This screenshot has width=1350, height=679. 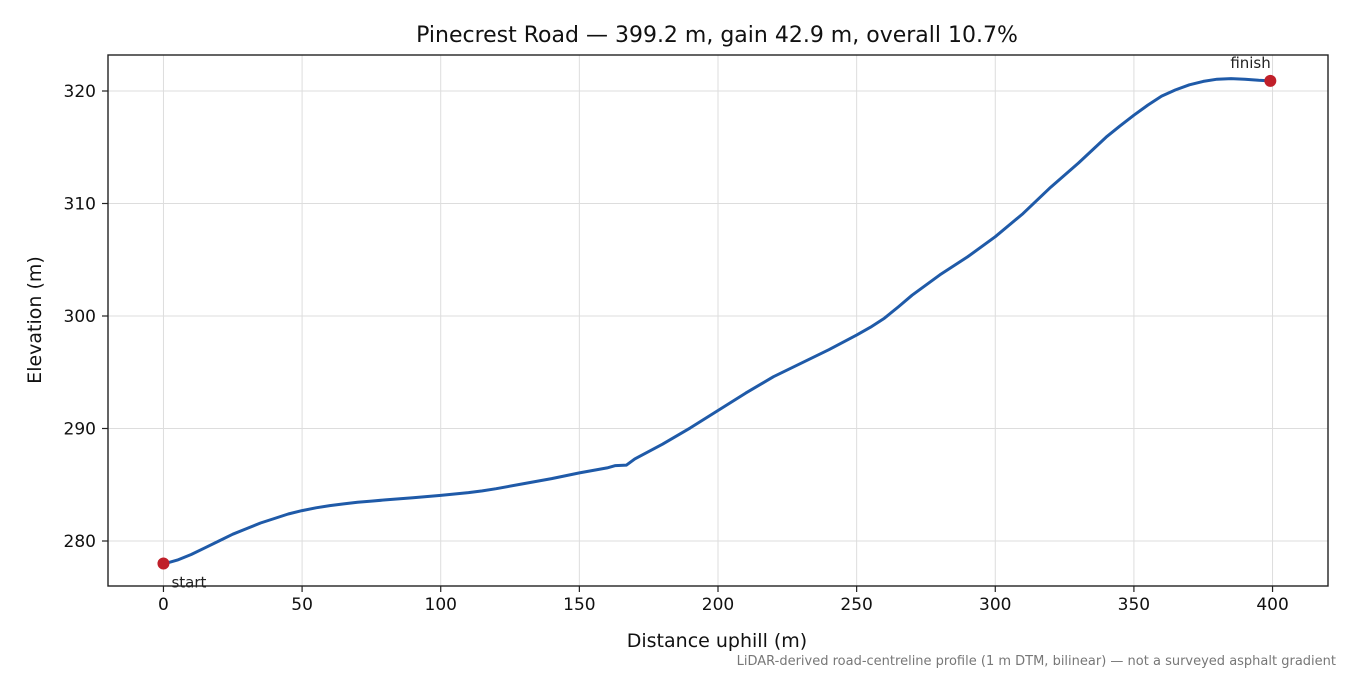 What do you see at coordinates (1134, 605) in the screenshot?
I see `x-tick-label: 350` at bounding box center [1134, 605].